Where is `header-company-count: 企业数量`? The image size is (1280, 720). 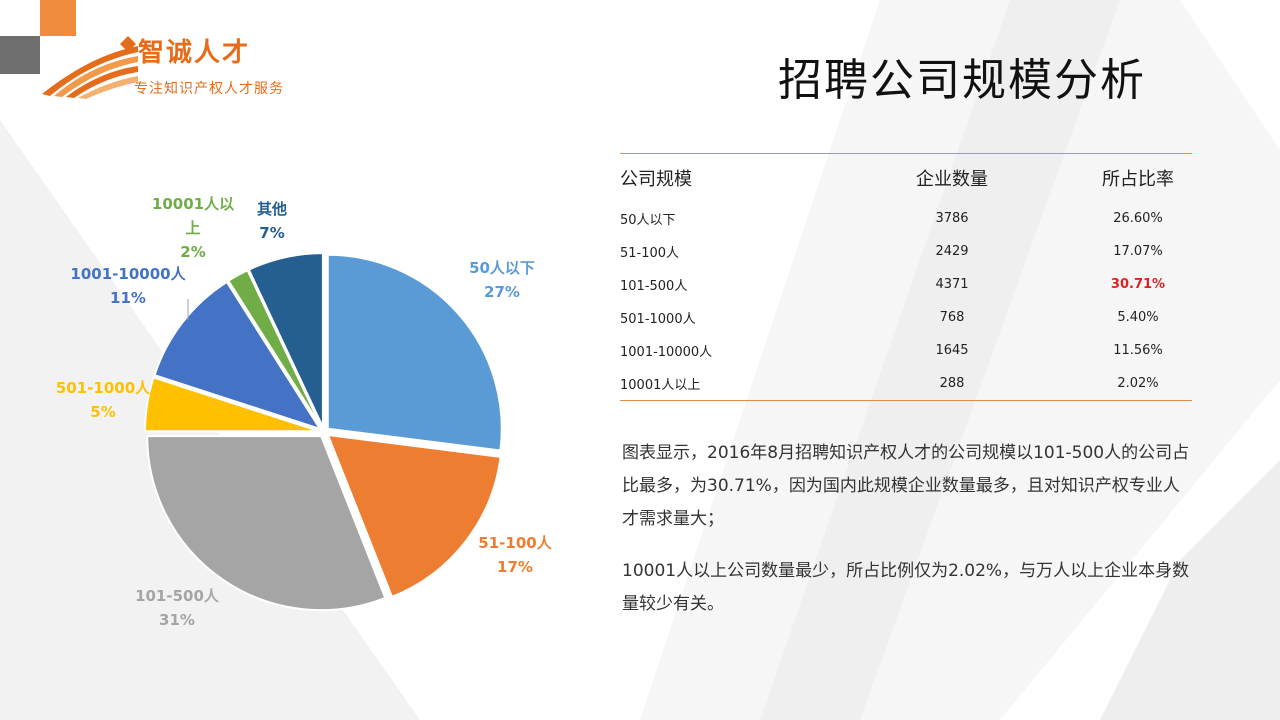 header-company-count: 企业数量 is located at coordinates (952, 179).